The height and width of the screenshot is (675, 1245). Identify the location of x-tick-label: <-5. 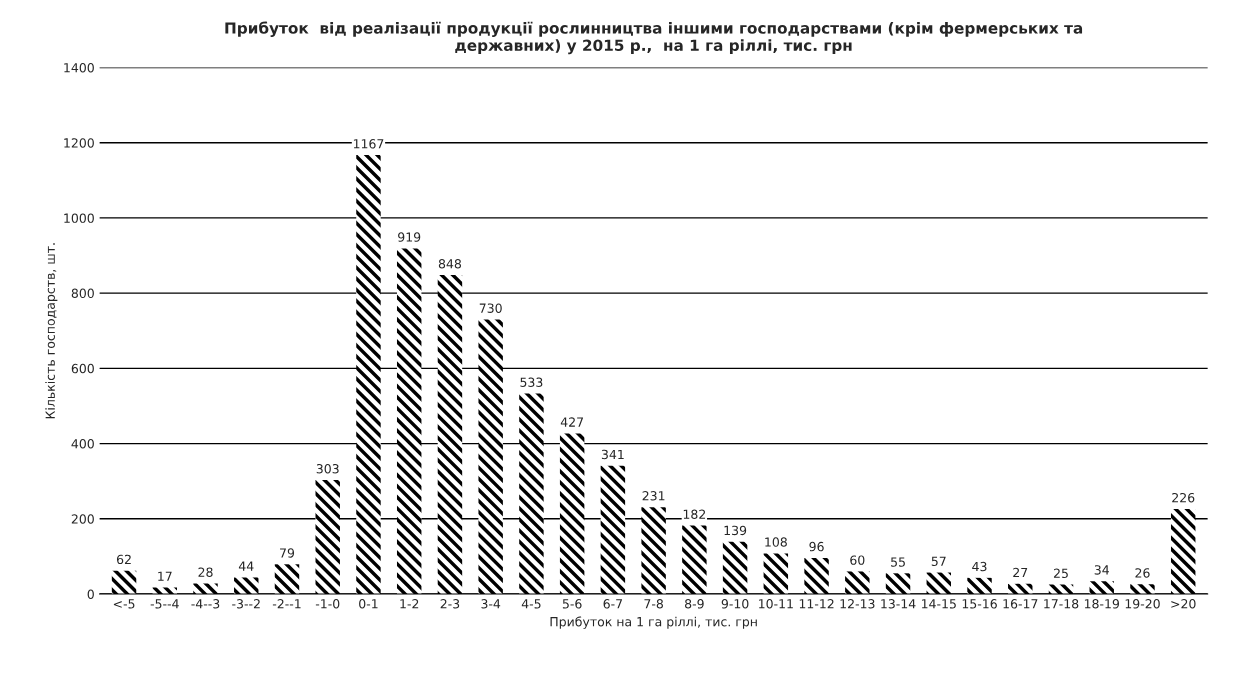
(124, 604).